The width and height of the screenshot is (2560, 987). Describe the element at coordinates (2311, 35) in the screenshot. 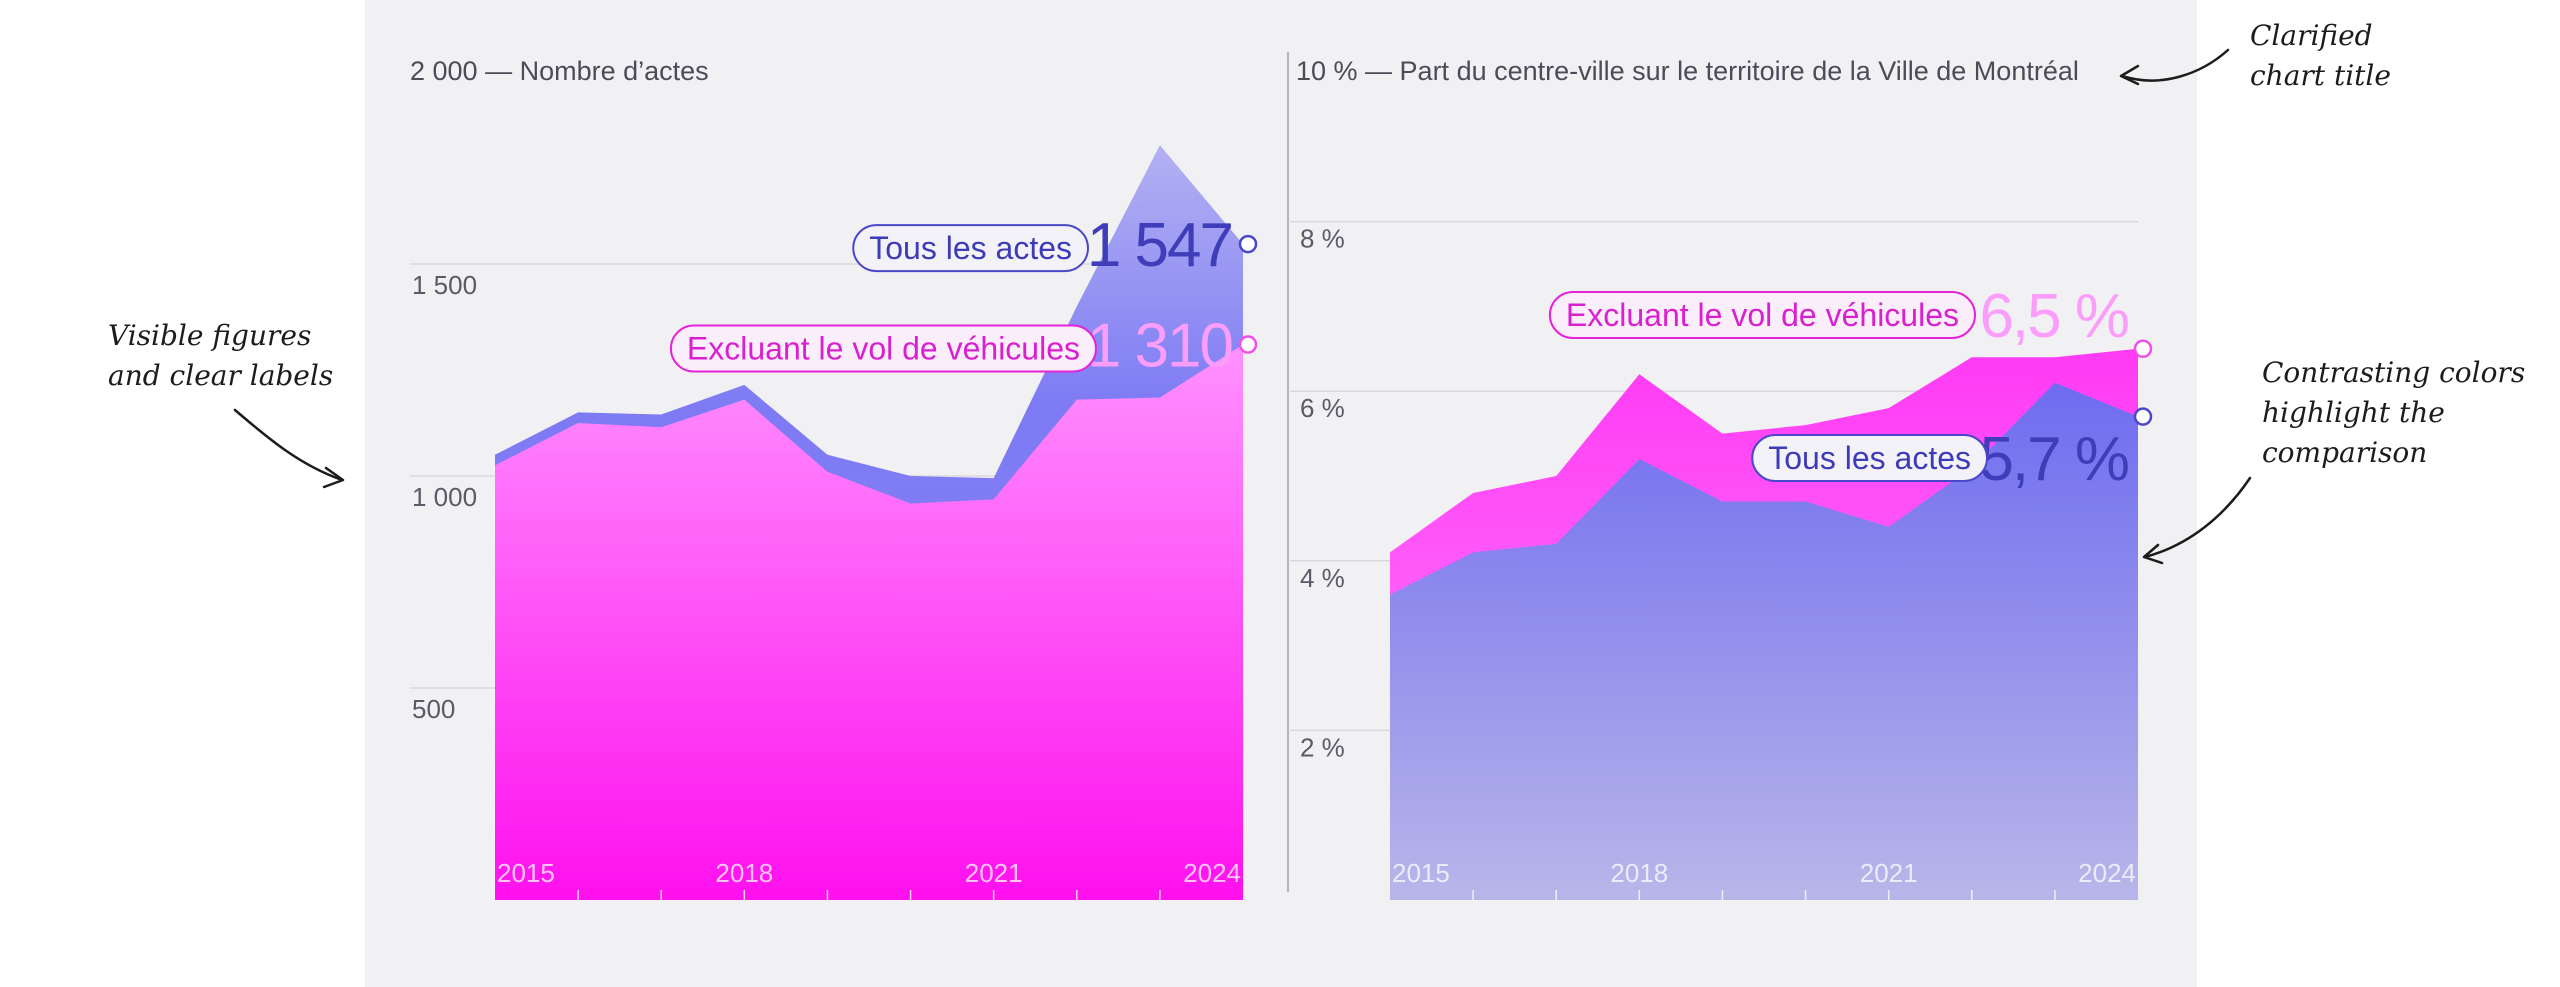

I see `annotation-top-right-line-1: Clarified` at that location.